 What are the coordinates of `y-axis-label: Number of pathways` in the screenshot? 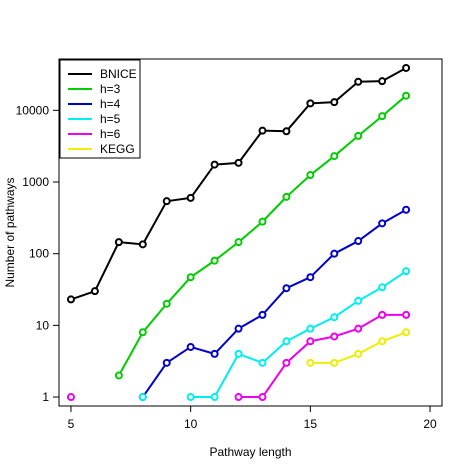 It's located at (10, 232).